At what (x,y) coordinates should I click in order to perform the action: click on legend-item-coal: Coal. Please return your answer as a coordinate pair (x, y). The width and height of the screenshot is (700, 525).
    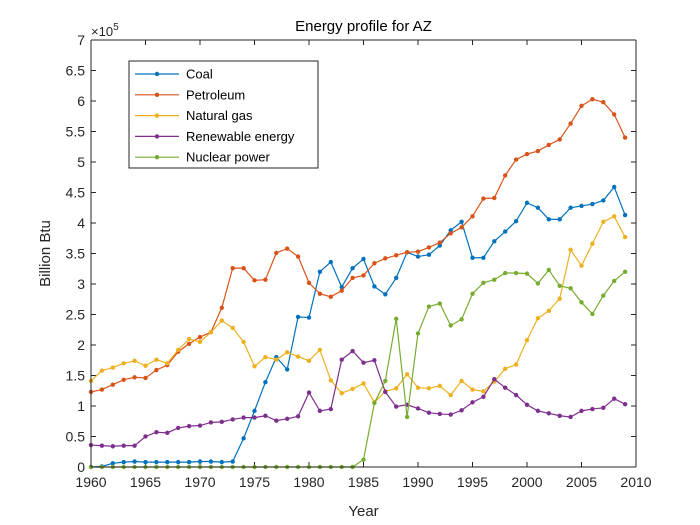
    Looking at the image, I should click on (174, 74).